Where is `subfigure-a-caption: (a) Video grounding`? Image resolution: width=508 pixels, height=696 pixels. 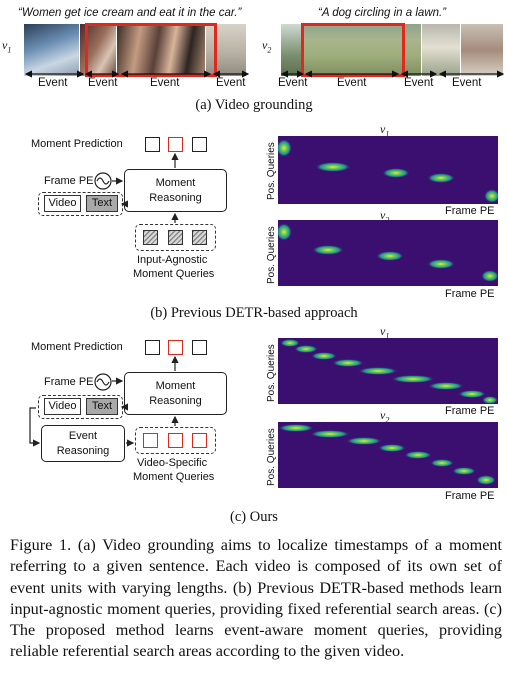 subfigure-a-caption: (a) Video grounding is located at coordinates (254, 105).